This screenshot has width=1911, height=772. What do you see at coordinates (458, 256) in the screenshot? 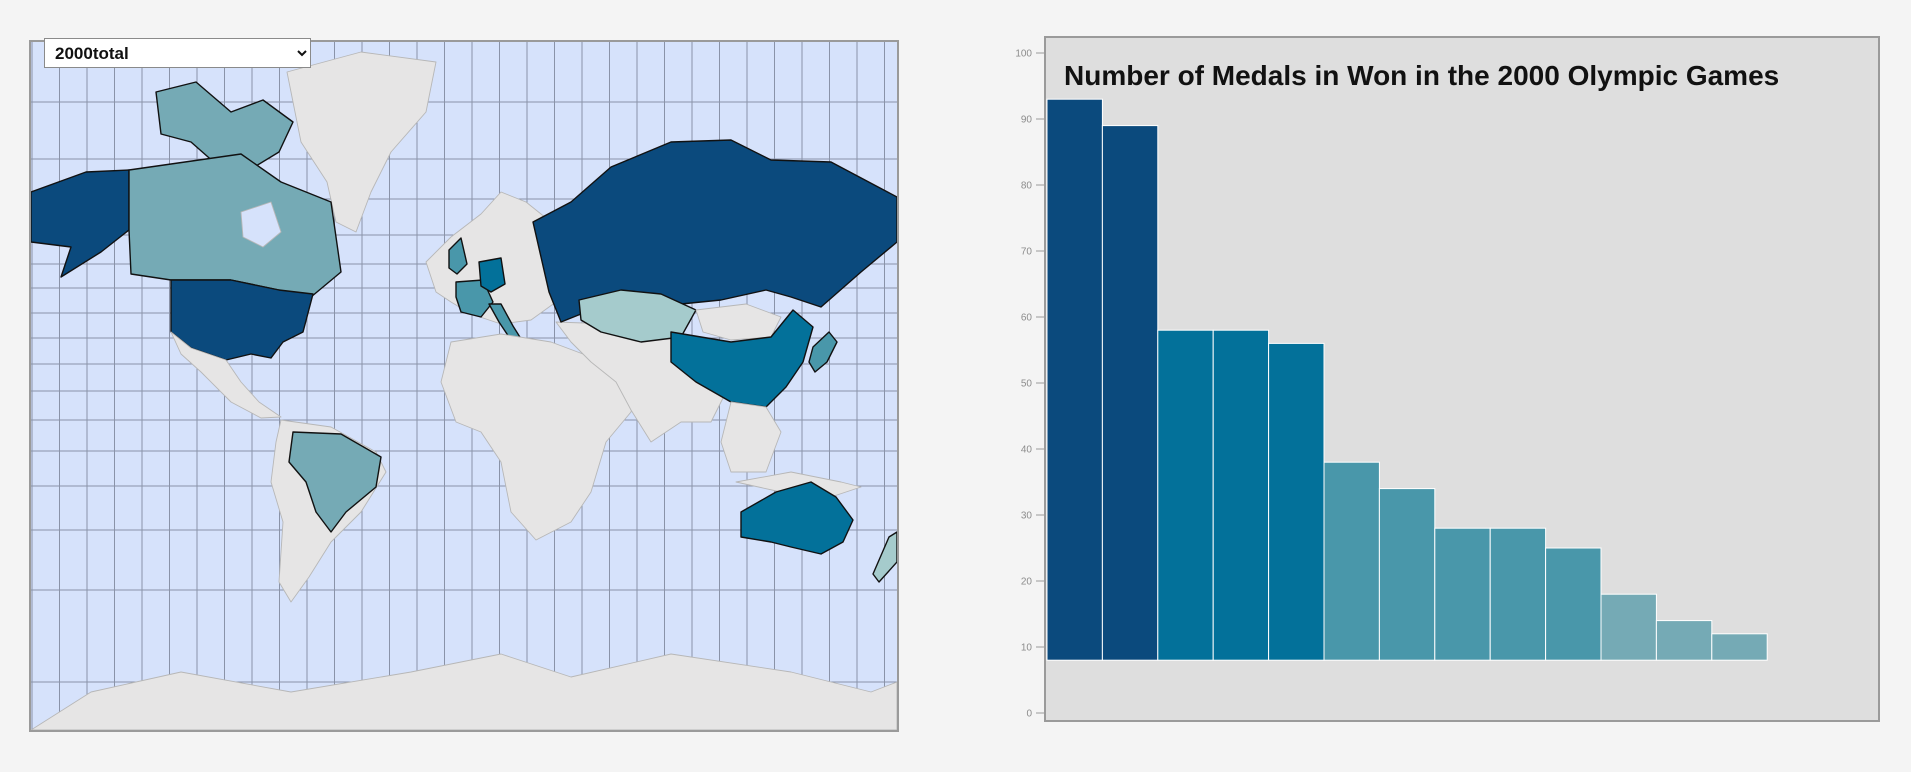
I see `map-region-united-kingdom` at bounding box center [458, 256].